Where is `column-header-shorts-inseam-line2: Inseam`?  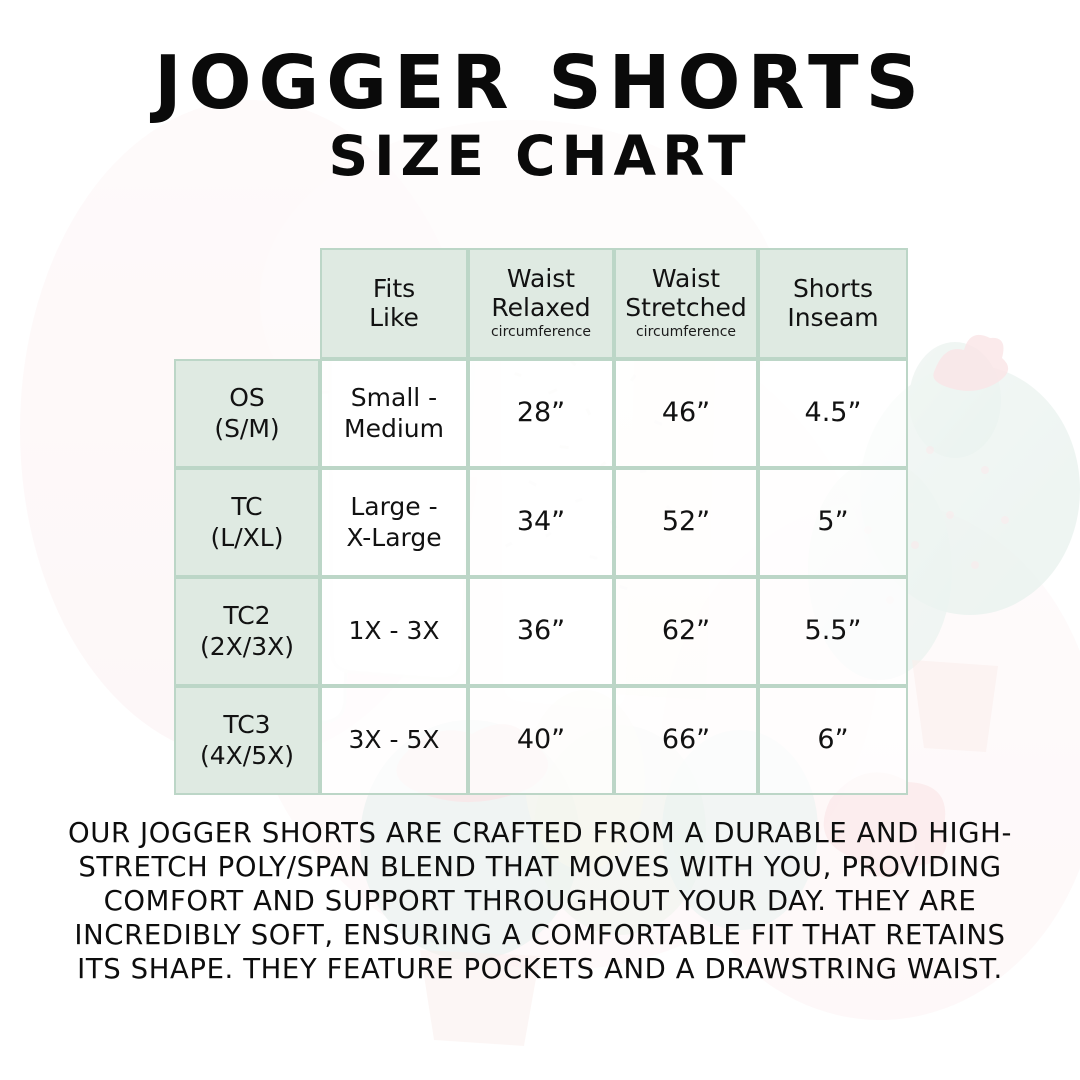 column-header-shorts-inseam-line2: Inseam is located at coordinates (833, 317).